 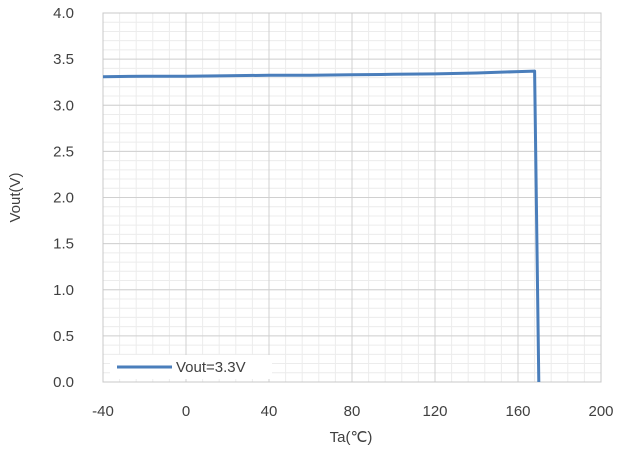 I want to click on legend: Vout=3.3V, so click(x=191, y=367).